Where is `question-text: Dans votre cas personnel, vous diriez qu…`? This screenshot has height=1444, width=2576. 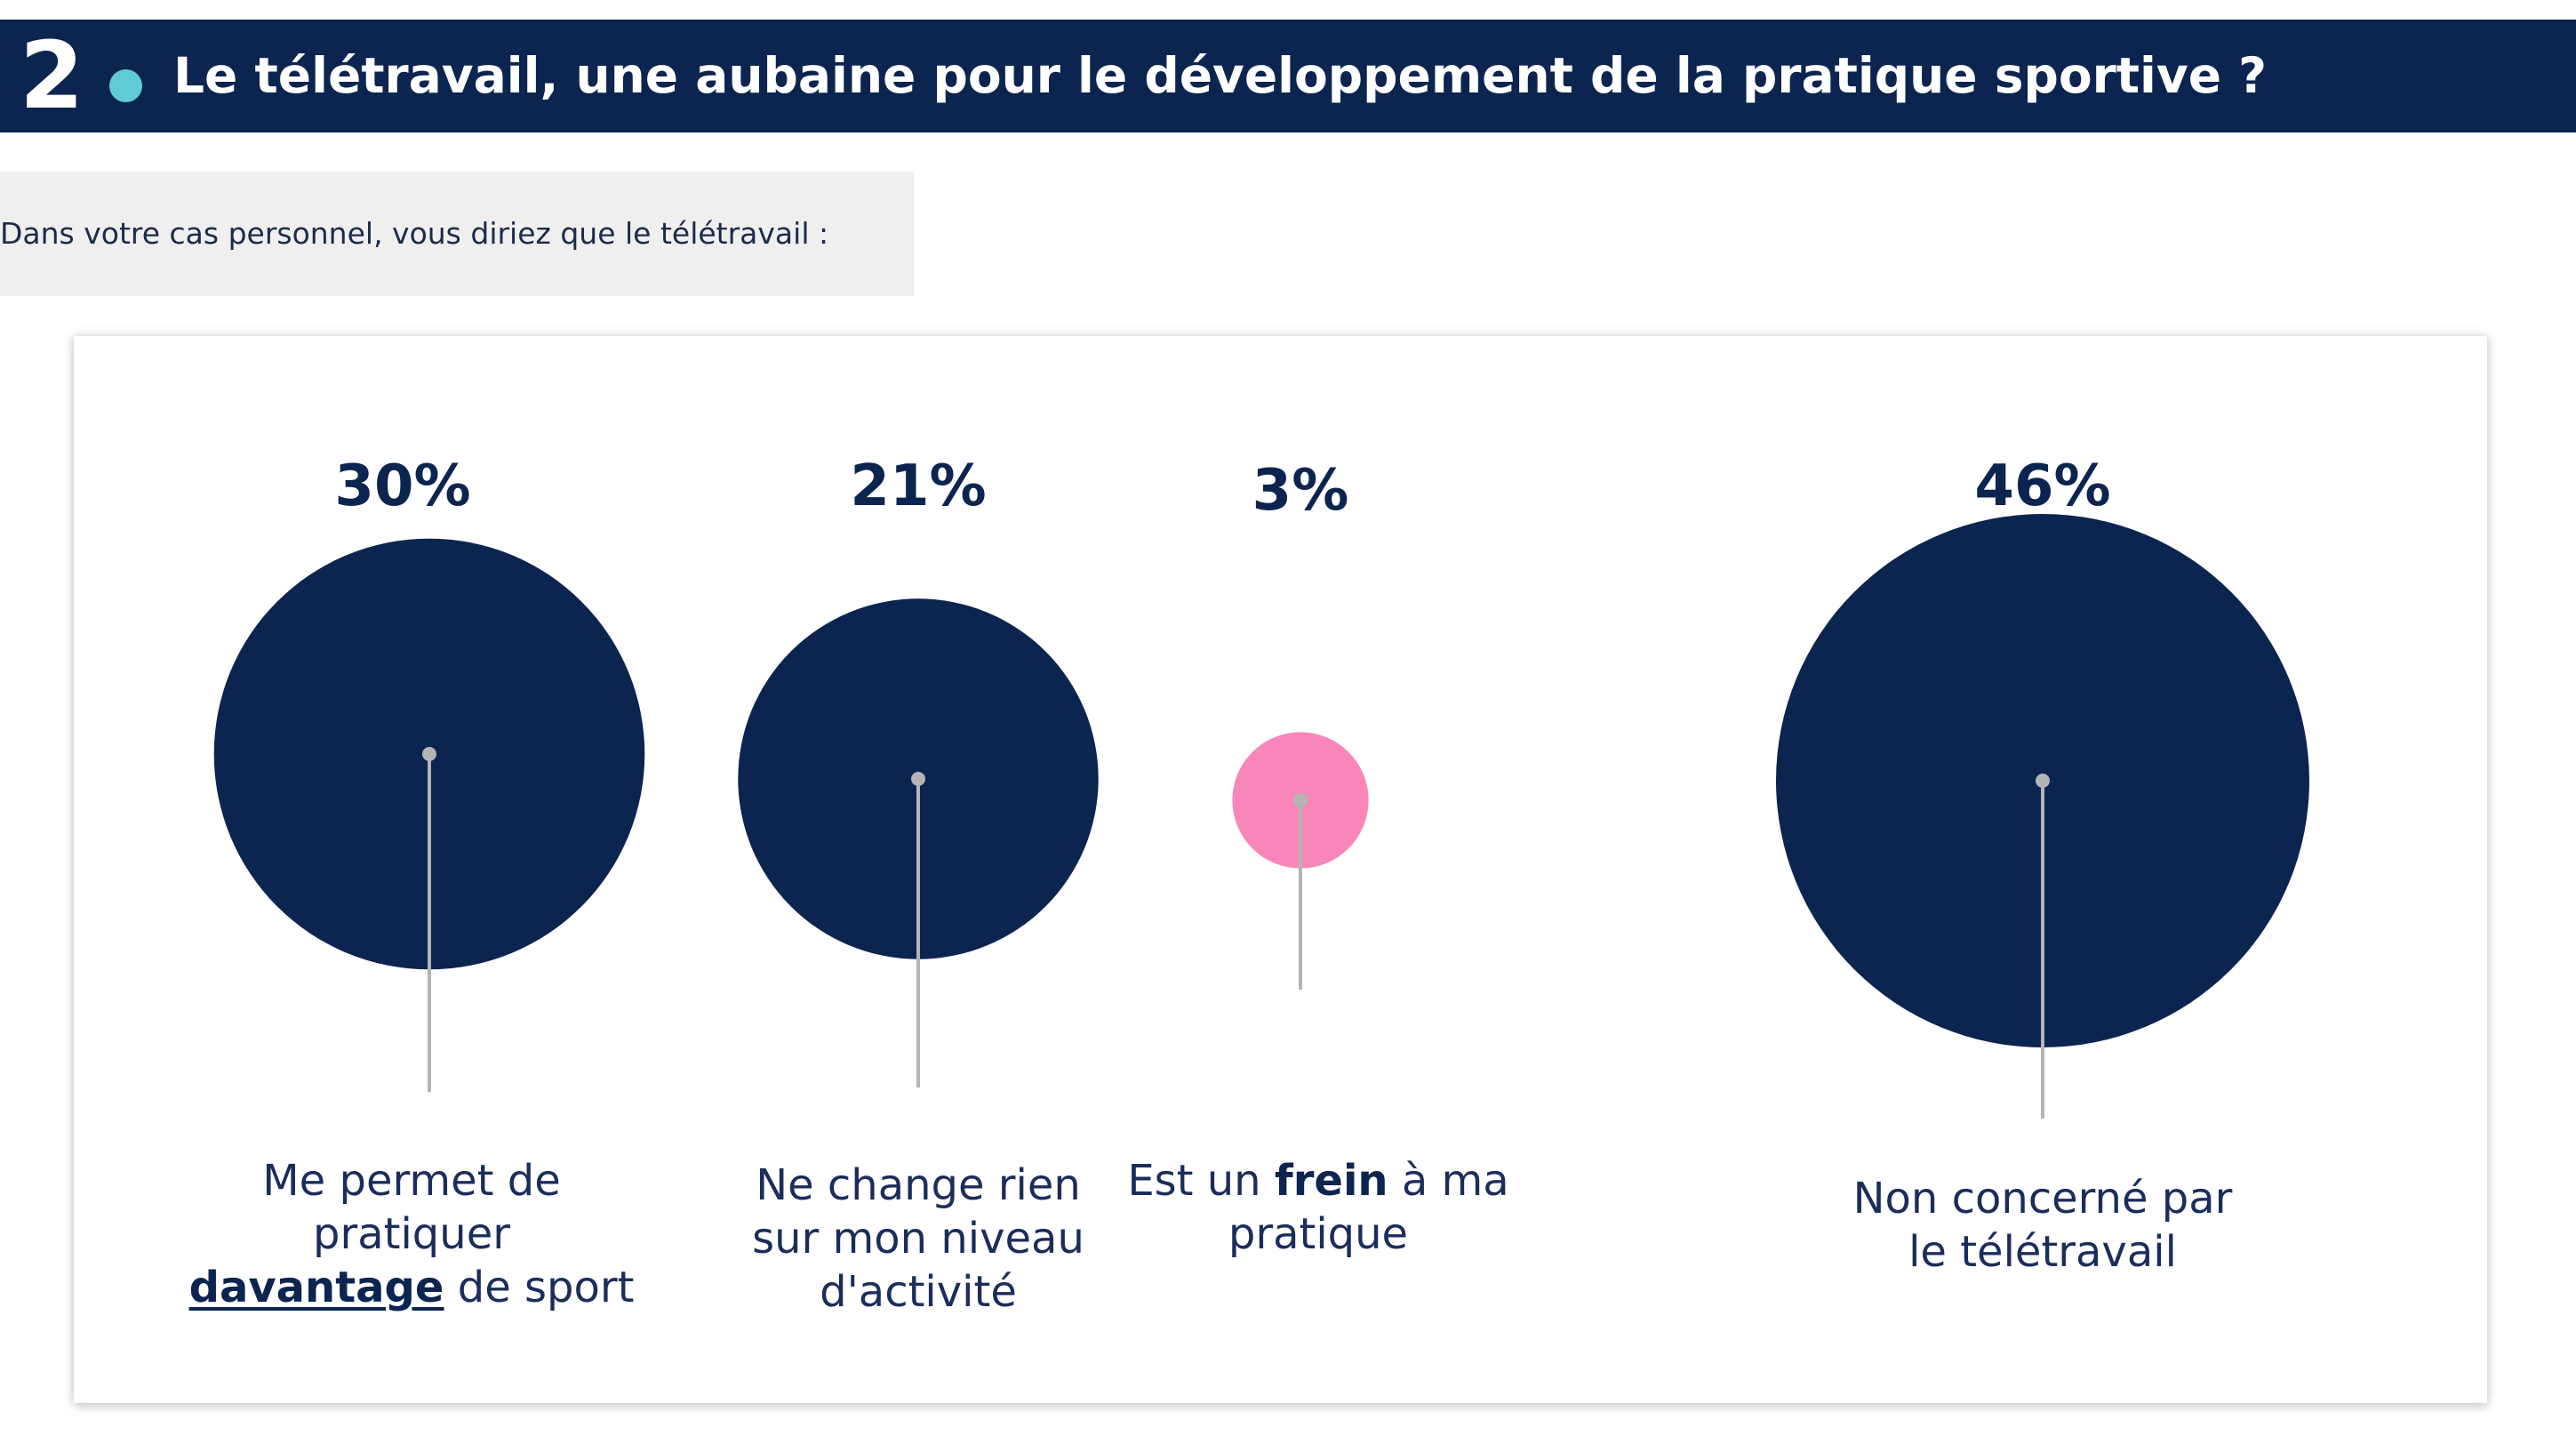 question-text: Dans votre cas personnel, vous diriez qu… is located at coordinates (414, 233).